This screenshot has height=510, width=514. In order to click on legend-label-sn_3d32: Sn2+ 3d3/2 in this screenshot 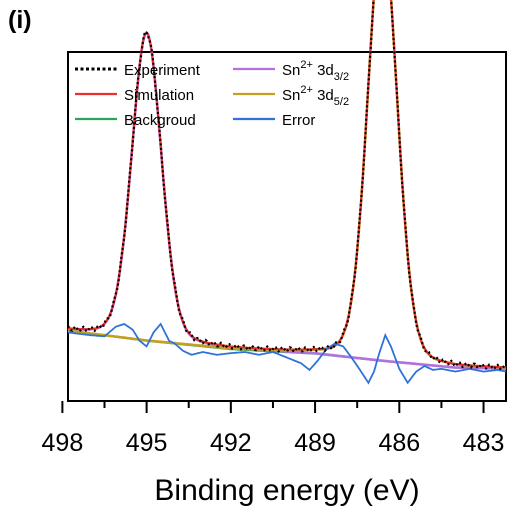, I will do `click(315, 71)`.